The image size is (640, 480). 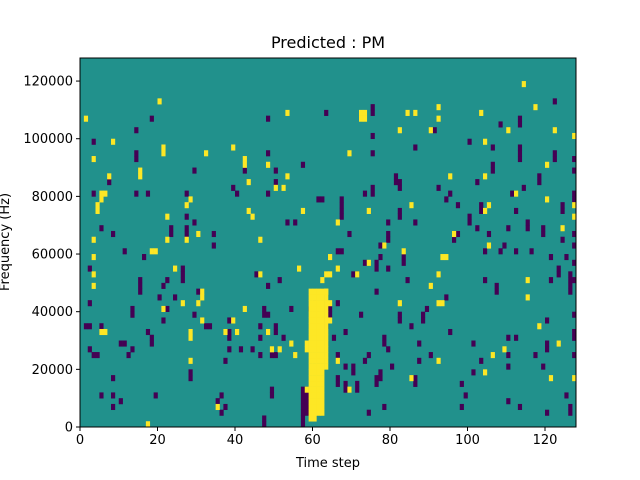 I want to click on x-tick-label: 120, so click(x=545, y=440).